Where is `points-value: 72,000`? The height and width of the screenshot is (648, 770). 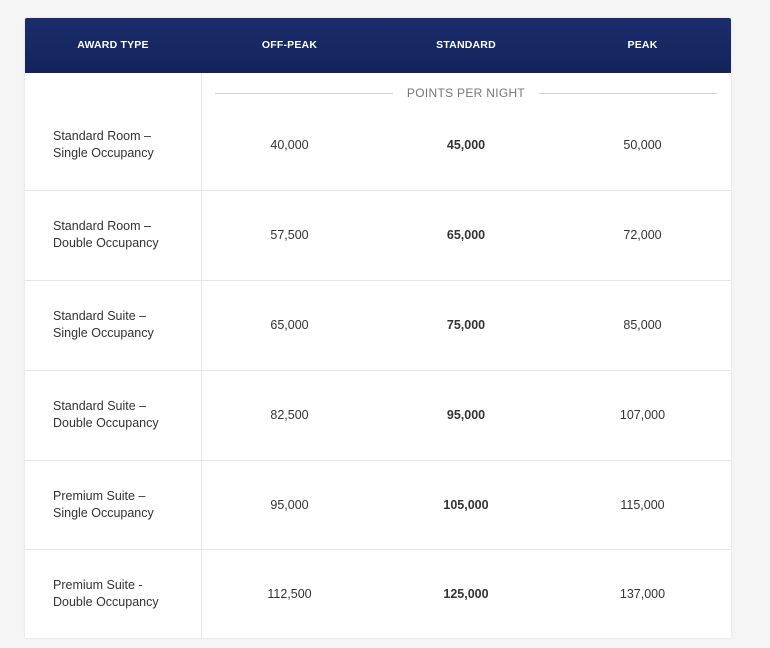
points-value: 72,000 is located at coordinates (642, 235).